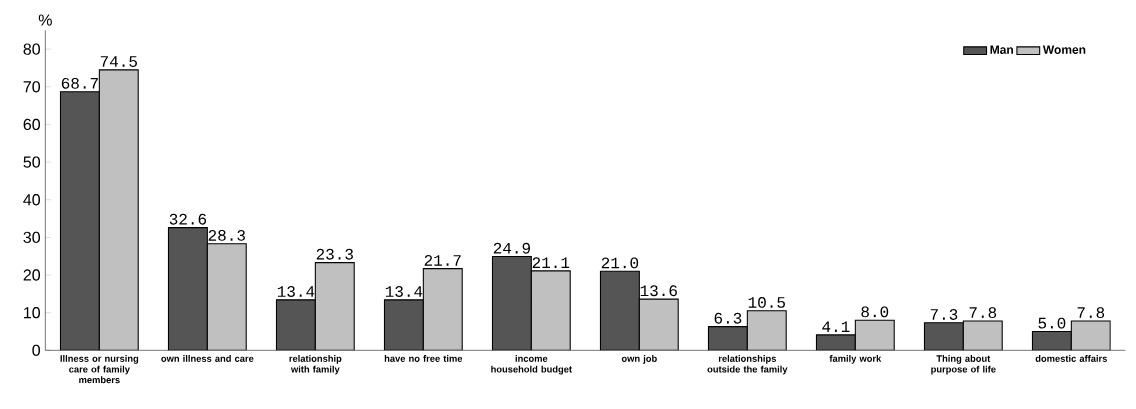 Image resolution: width=1136 pixels, height=409 pixels. I want to click on y-tick-label: 40, so click(32, 200).